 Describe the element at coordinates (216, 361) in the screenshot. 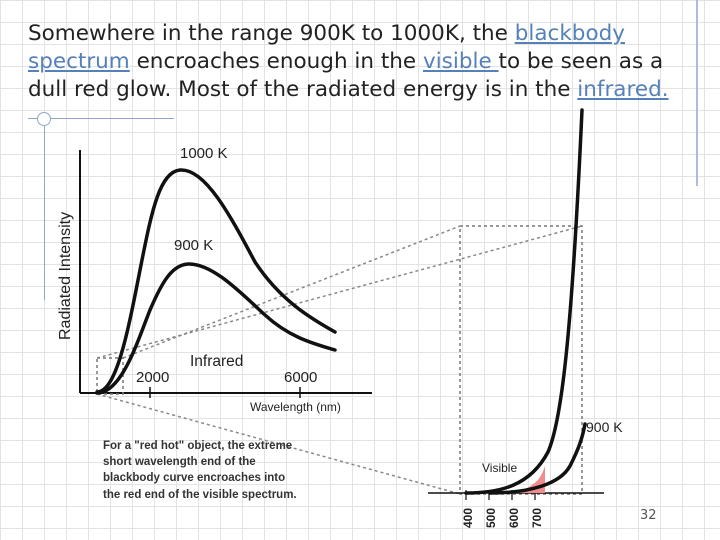

I see `label-infrared: Infrared` at that location.